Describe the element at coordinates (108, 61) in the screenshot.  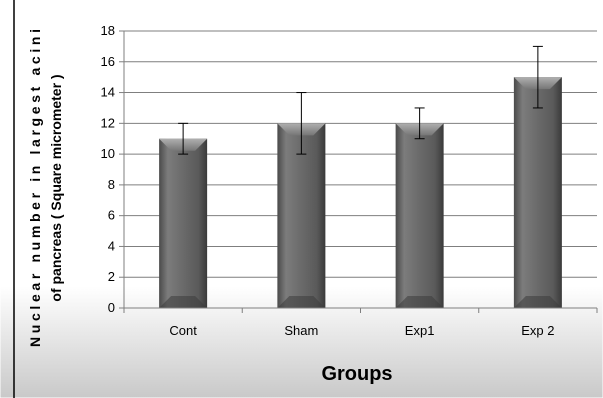
I see `y-tick-label: 16` at that location.